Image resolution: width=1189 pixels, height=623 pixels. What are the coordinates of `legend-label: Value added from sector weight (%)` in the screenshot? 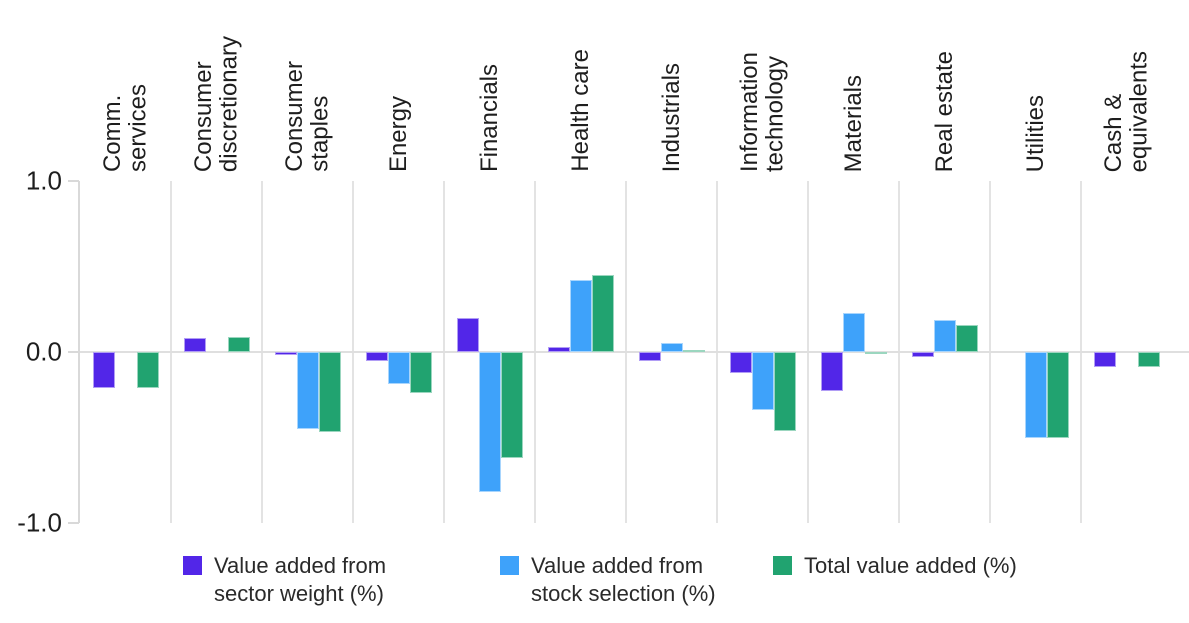 It's located at (300, 579).